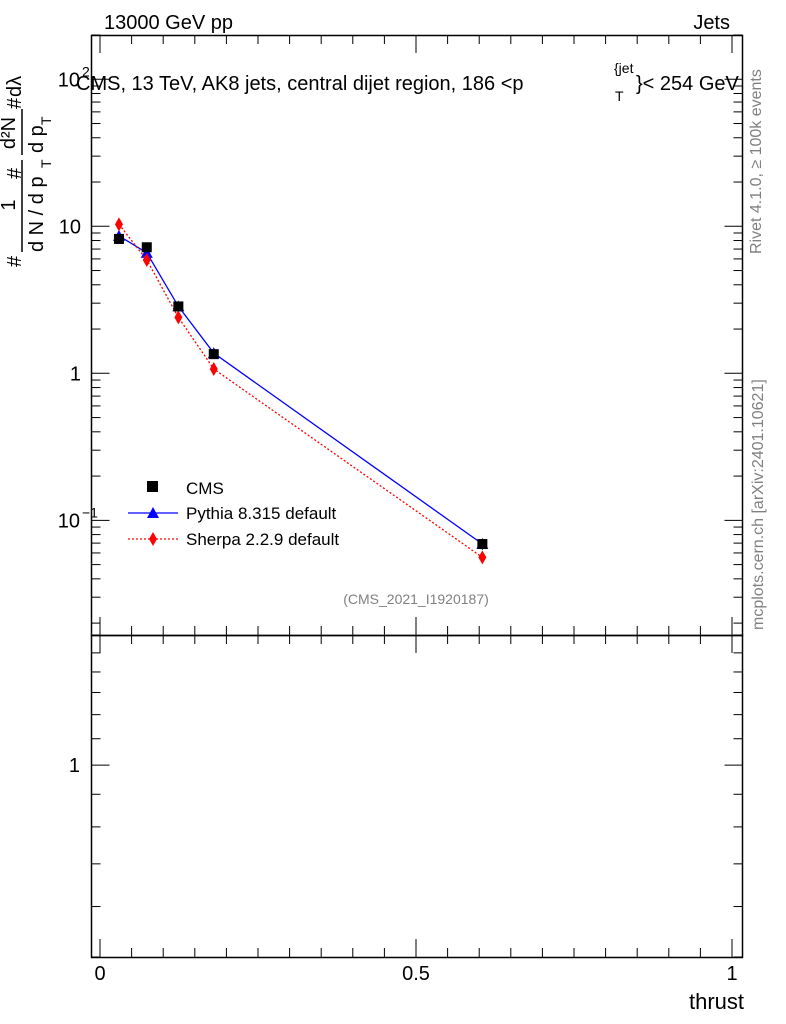 The height and width of the screenshot is (1024, 786). I want to click on category-label: Jets, so click(711, 23).